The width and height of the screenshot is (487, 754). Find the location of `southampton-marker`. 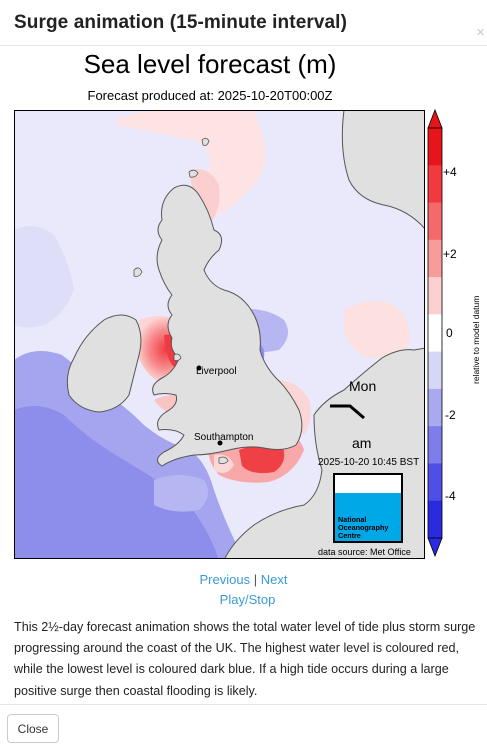

southampton-marker is located at coordinates (220, 443).